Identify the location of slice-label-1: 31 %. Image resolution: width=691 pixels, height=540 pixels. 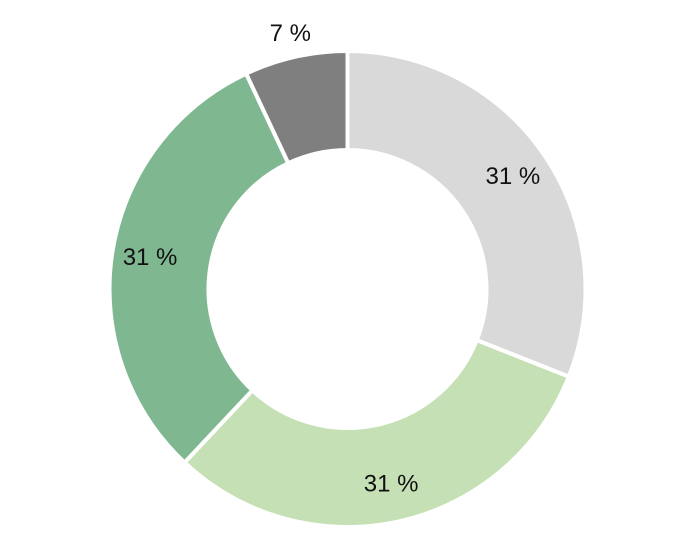
(512, 176).